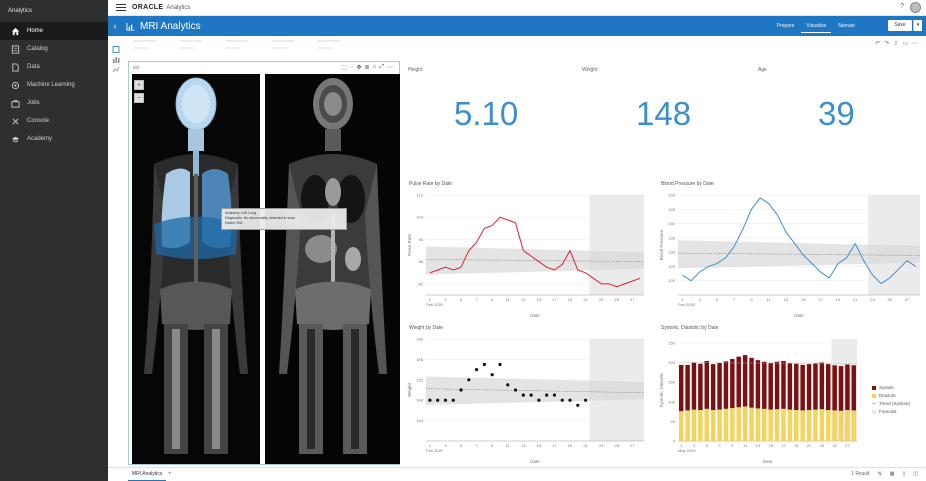  Describe the element at coordinates (367, 68) in the screenshot. I see `layers-icon: ≣` at that location.